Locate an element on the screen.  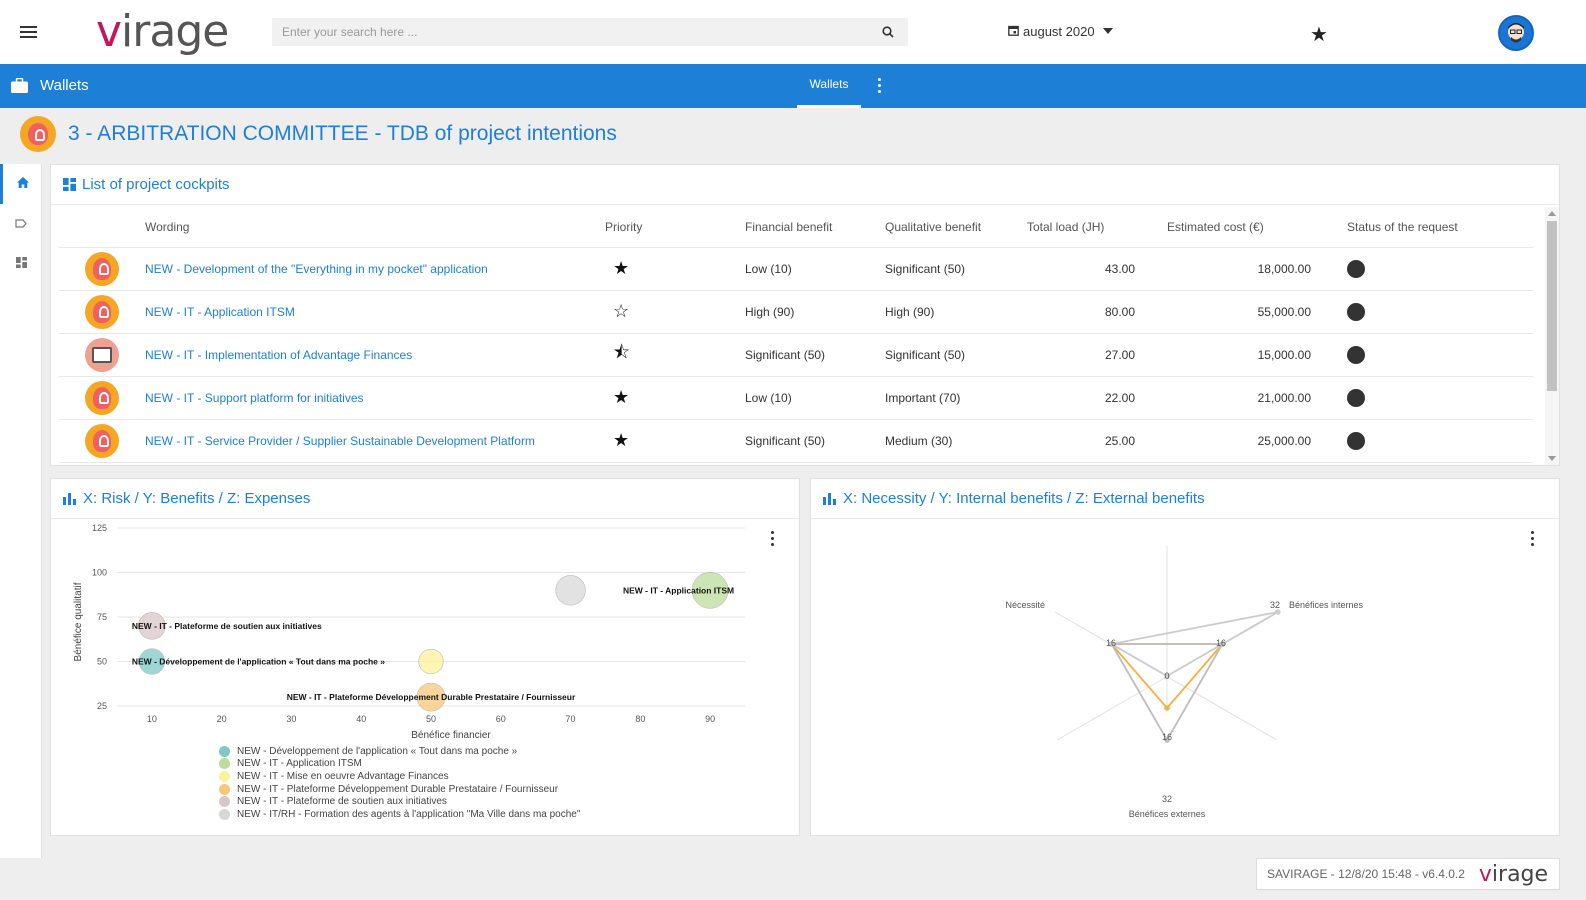
column-header-load: Total load (JH) is located at coordinates (1097, 227).